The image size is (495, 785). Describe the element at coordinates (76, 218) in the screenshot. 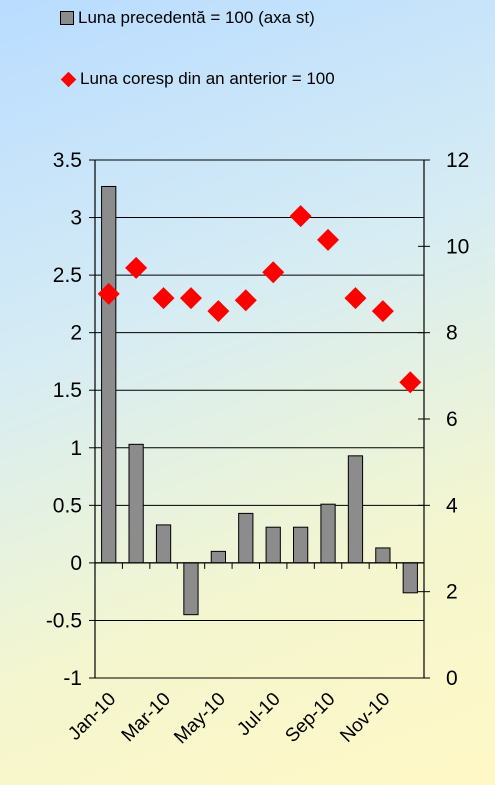

I see `y-left-tick-label: 3` at that location.